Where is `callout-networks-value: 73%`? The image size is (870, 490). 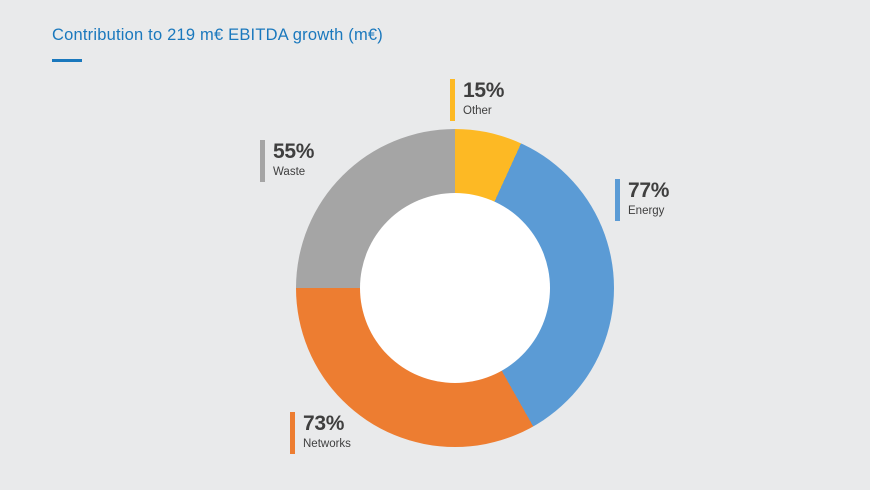 callout-networks-value: 73% is located at coordinates (324, 423).